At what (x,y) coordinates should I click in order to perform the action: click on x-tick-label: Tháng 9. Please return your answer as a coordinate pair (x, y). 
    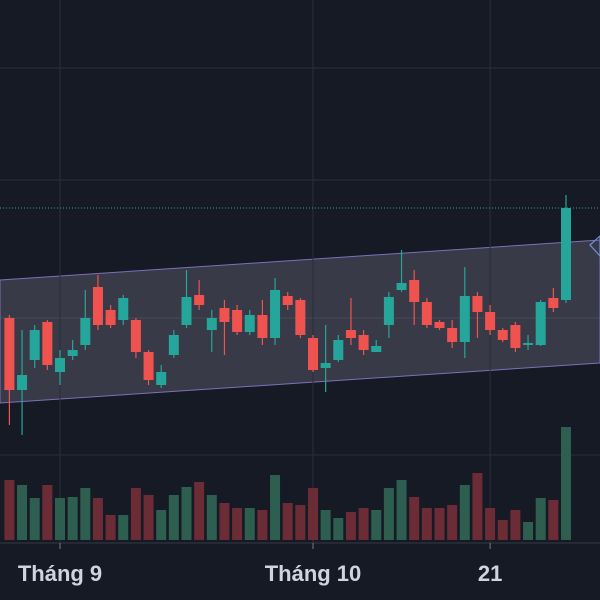
    Looking at the image, I should click on (60, 573).